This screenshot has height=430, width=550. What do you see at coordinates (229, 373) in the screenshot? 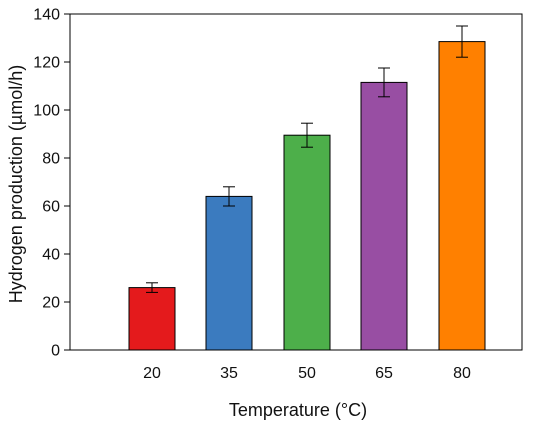
I see `x-tick-label: 35` at bounding box center [229, 373].